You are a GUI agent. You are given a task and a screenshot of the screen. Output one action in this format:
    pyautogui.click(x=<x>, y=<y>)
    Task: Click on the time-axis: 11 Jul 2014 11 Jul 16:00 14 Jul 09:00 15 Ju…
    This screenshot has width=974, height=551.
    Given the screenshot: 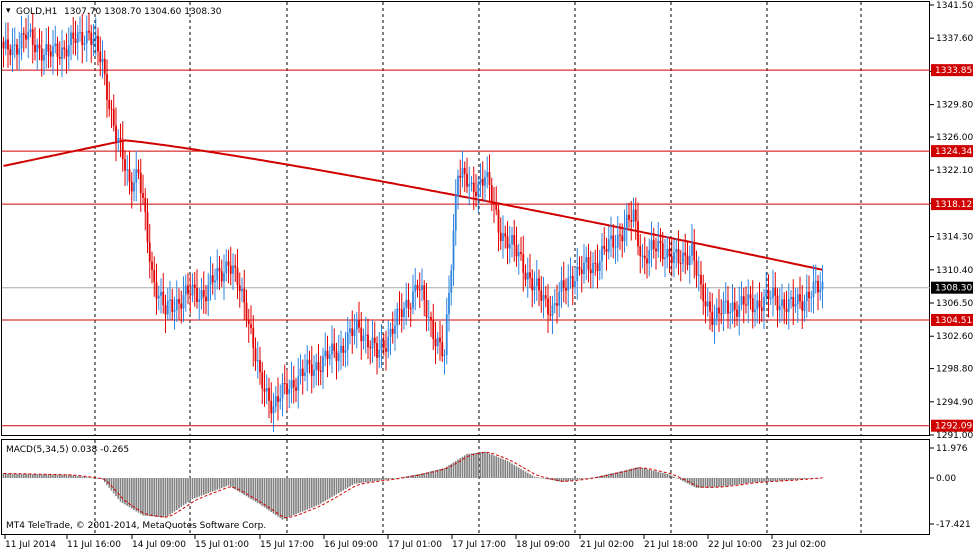 What is the action you would take?
    pyautogui.click(x=415, y=542)
    